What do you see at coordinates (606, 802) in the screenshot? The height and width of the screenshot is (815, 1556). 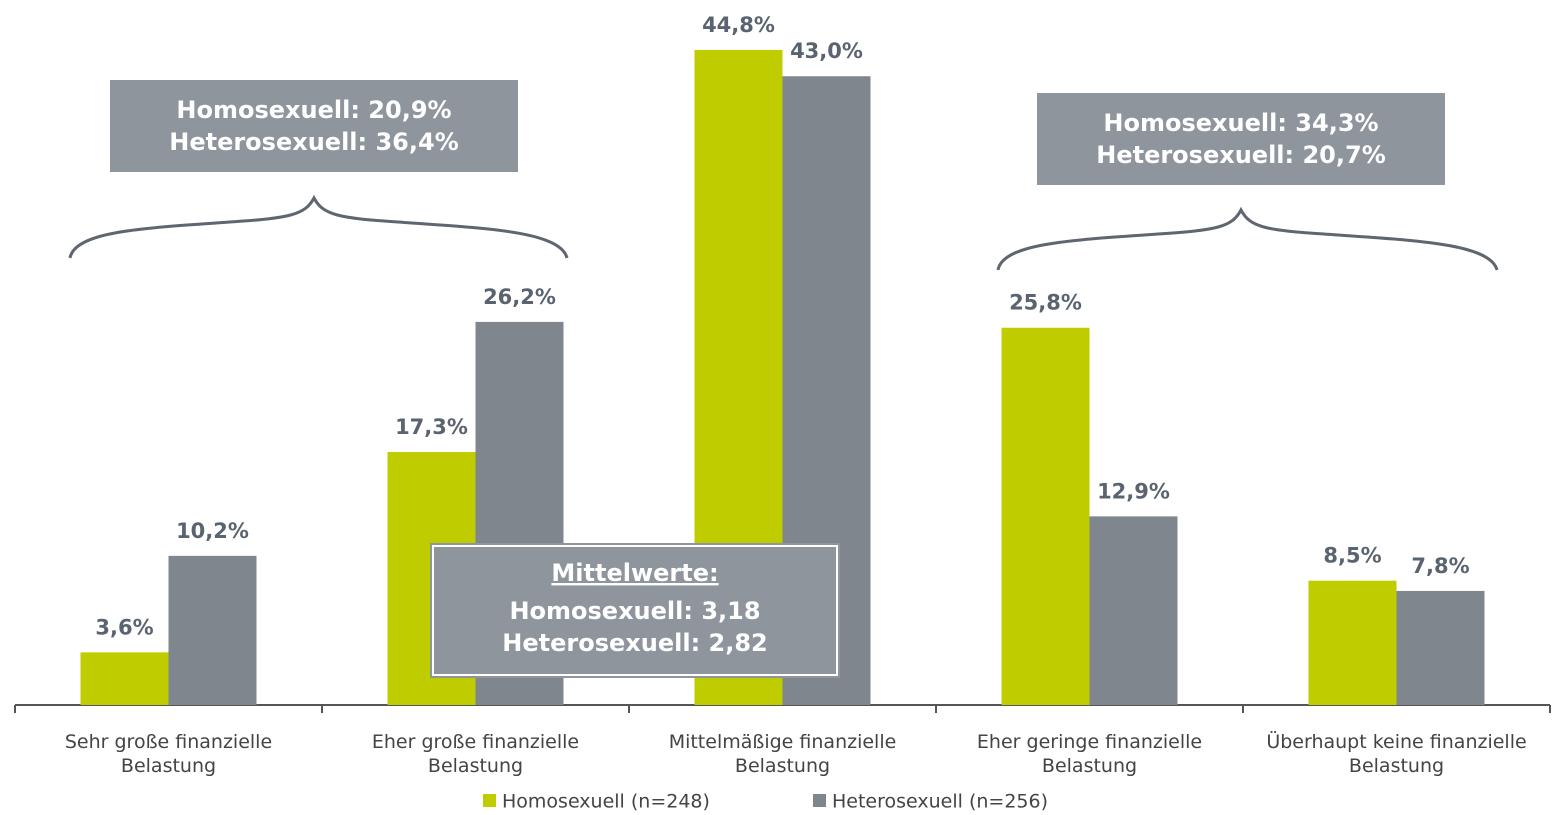 I see `legend-label: Homosexuell (n=248)` at bounding box center [606, 802].